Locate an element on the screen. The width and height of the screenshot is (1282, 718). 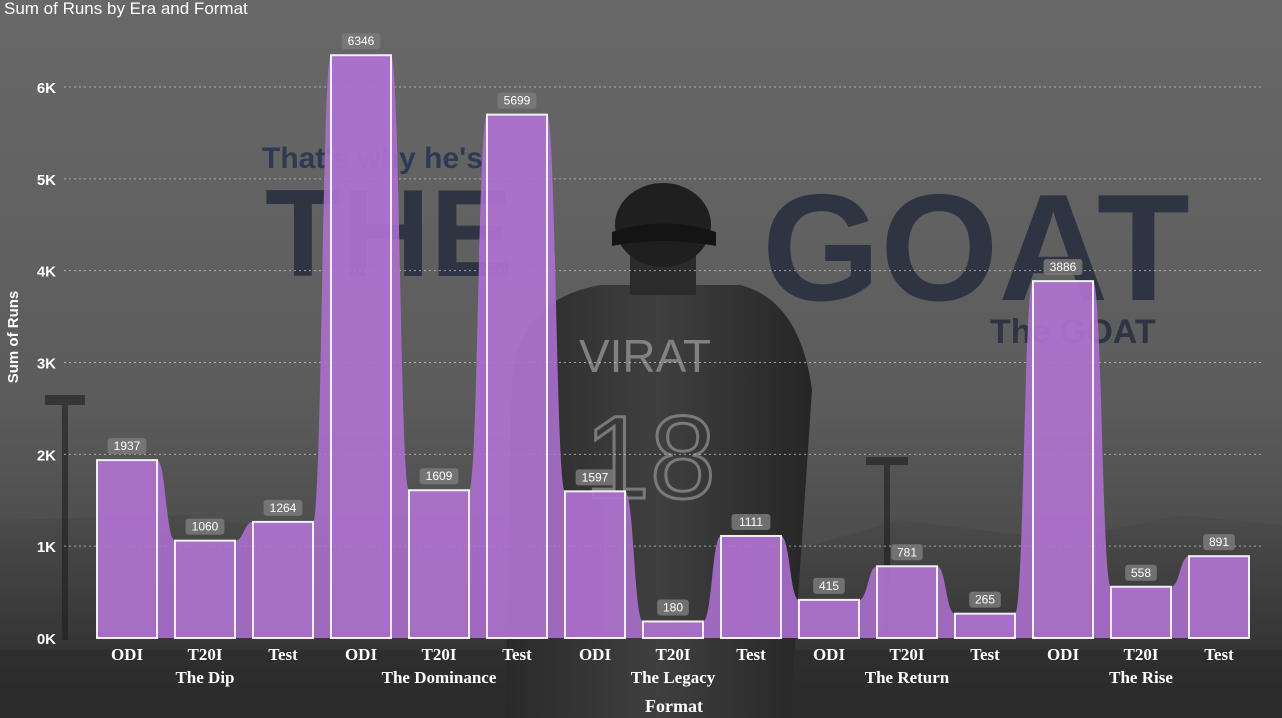
y-tick-label: 6K is located at coordinates (46, 88).